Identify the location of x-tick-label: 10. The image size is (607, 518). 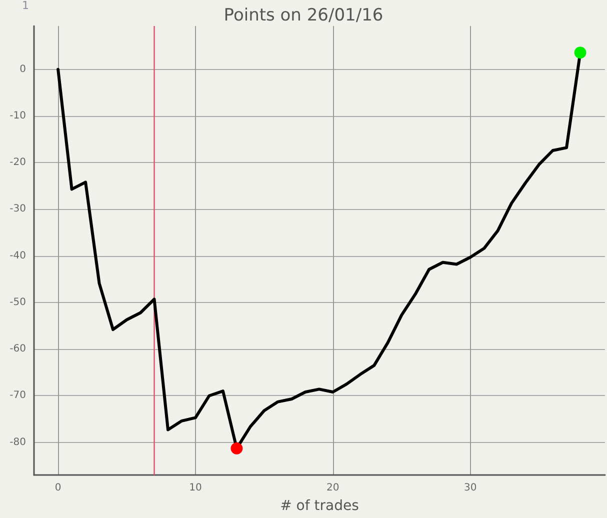
(195, 488).